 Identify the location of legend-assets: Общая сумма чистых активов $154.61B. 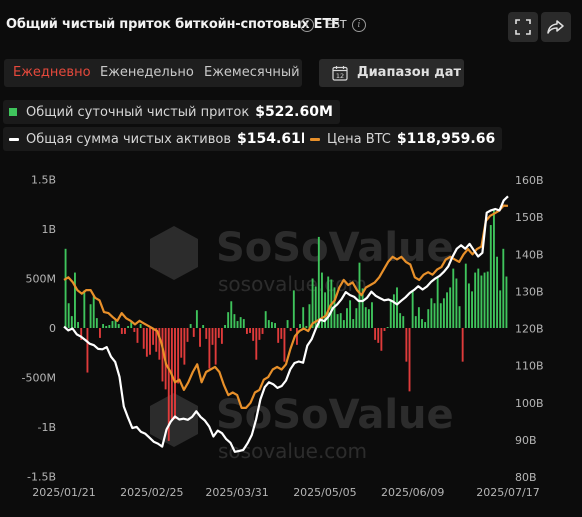
(161, 139).